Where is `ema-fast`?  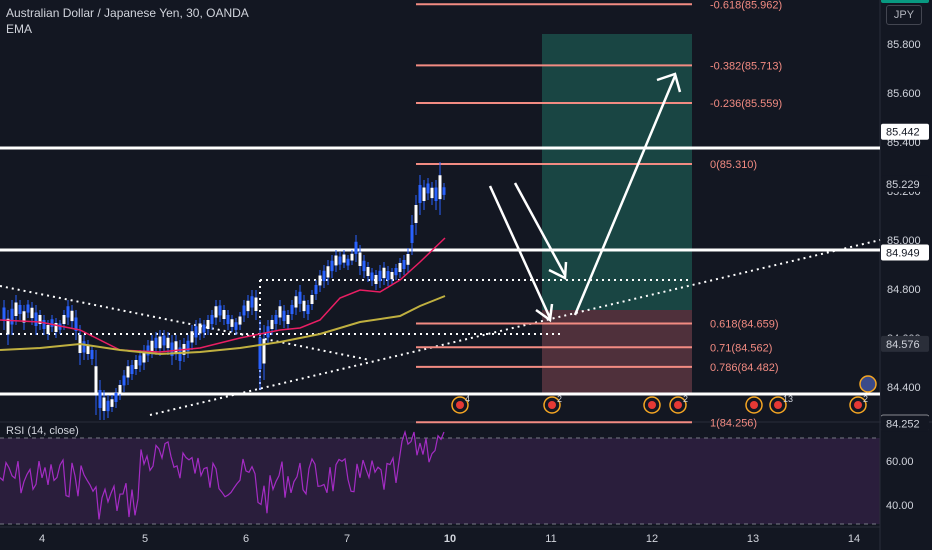 ema-fast is located at coordinates (223, 295).